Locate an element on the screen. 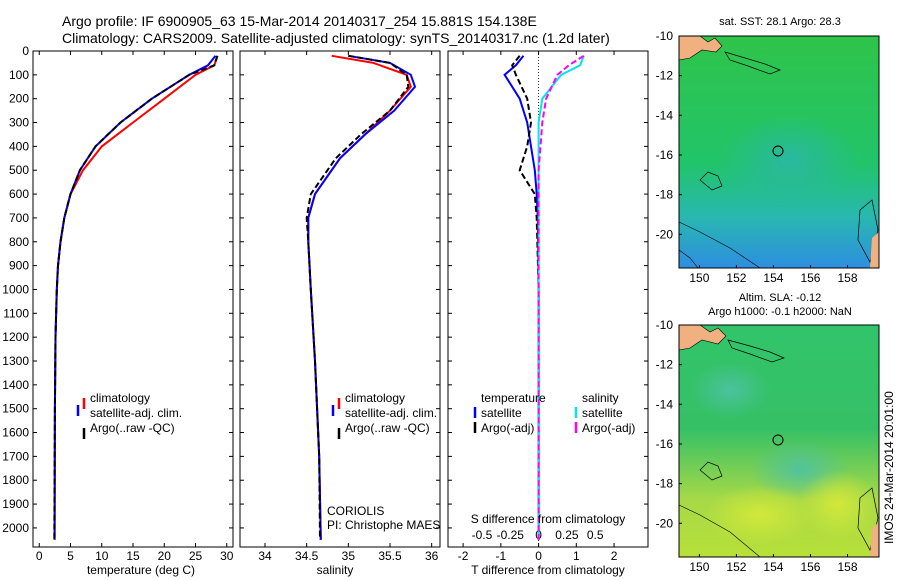 This screenshot has height=580, width=900. lon-tick-label: 150 is located at coordinates (699, 278).